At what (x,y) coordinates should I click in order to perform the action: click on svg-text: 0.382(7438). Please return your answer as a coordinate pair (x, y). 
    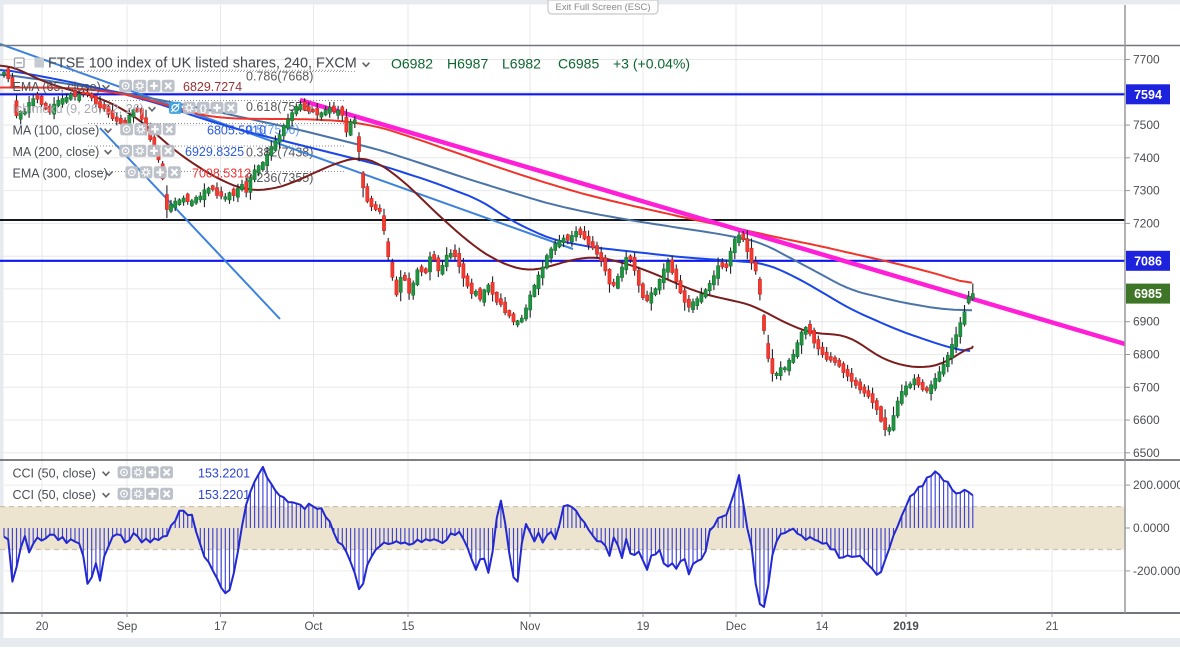
    Looking at the image, I should click on (279, 152).